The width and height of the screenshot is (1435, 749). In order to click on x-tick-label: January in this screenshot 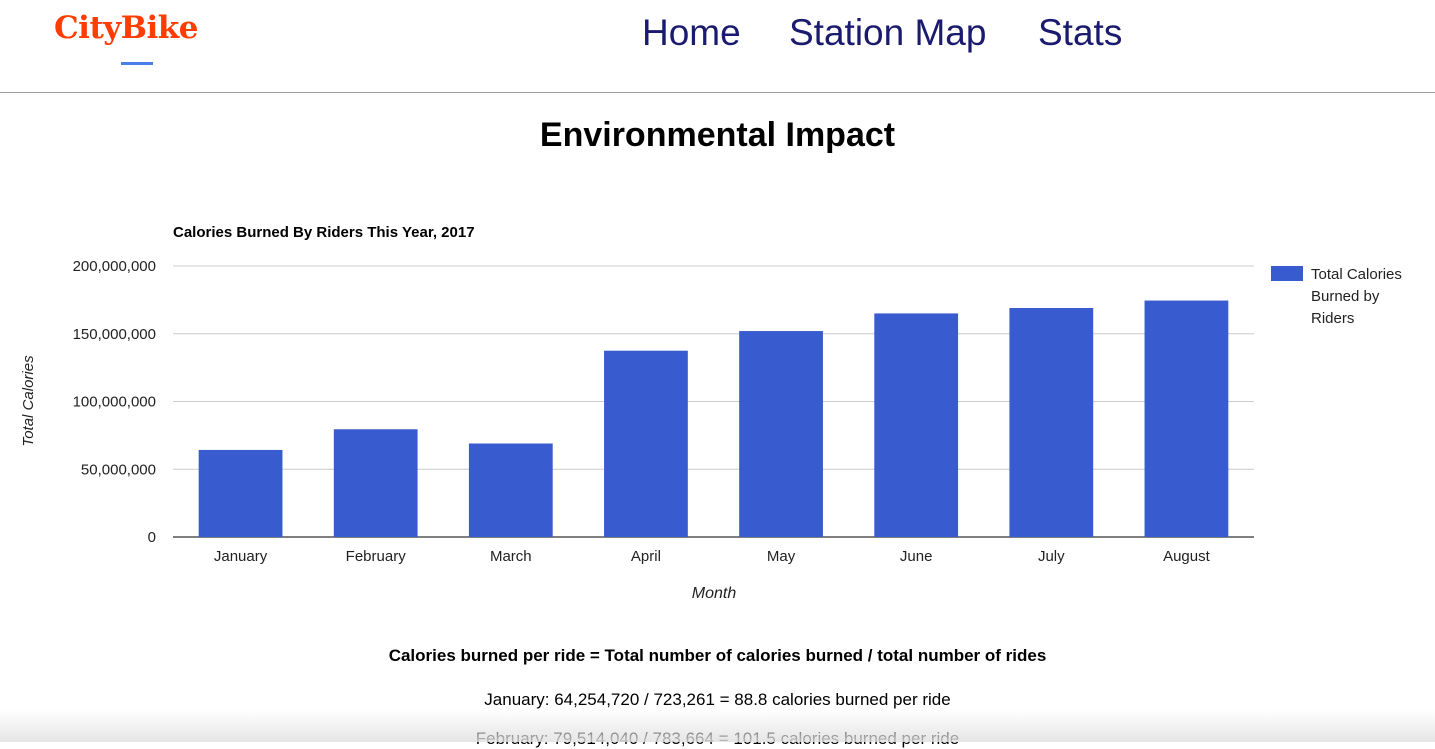, I will do `click(241, 556)`.